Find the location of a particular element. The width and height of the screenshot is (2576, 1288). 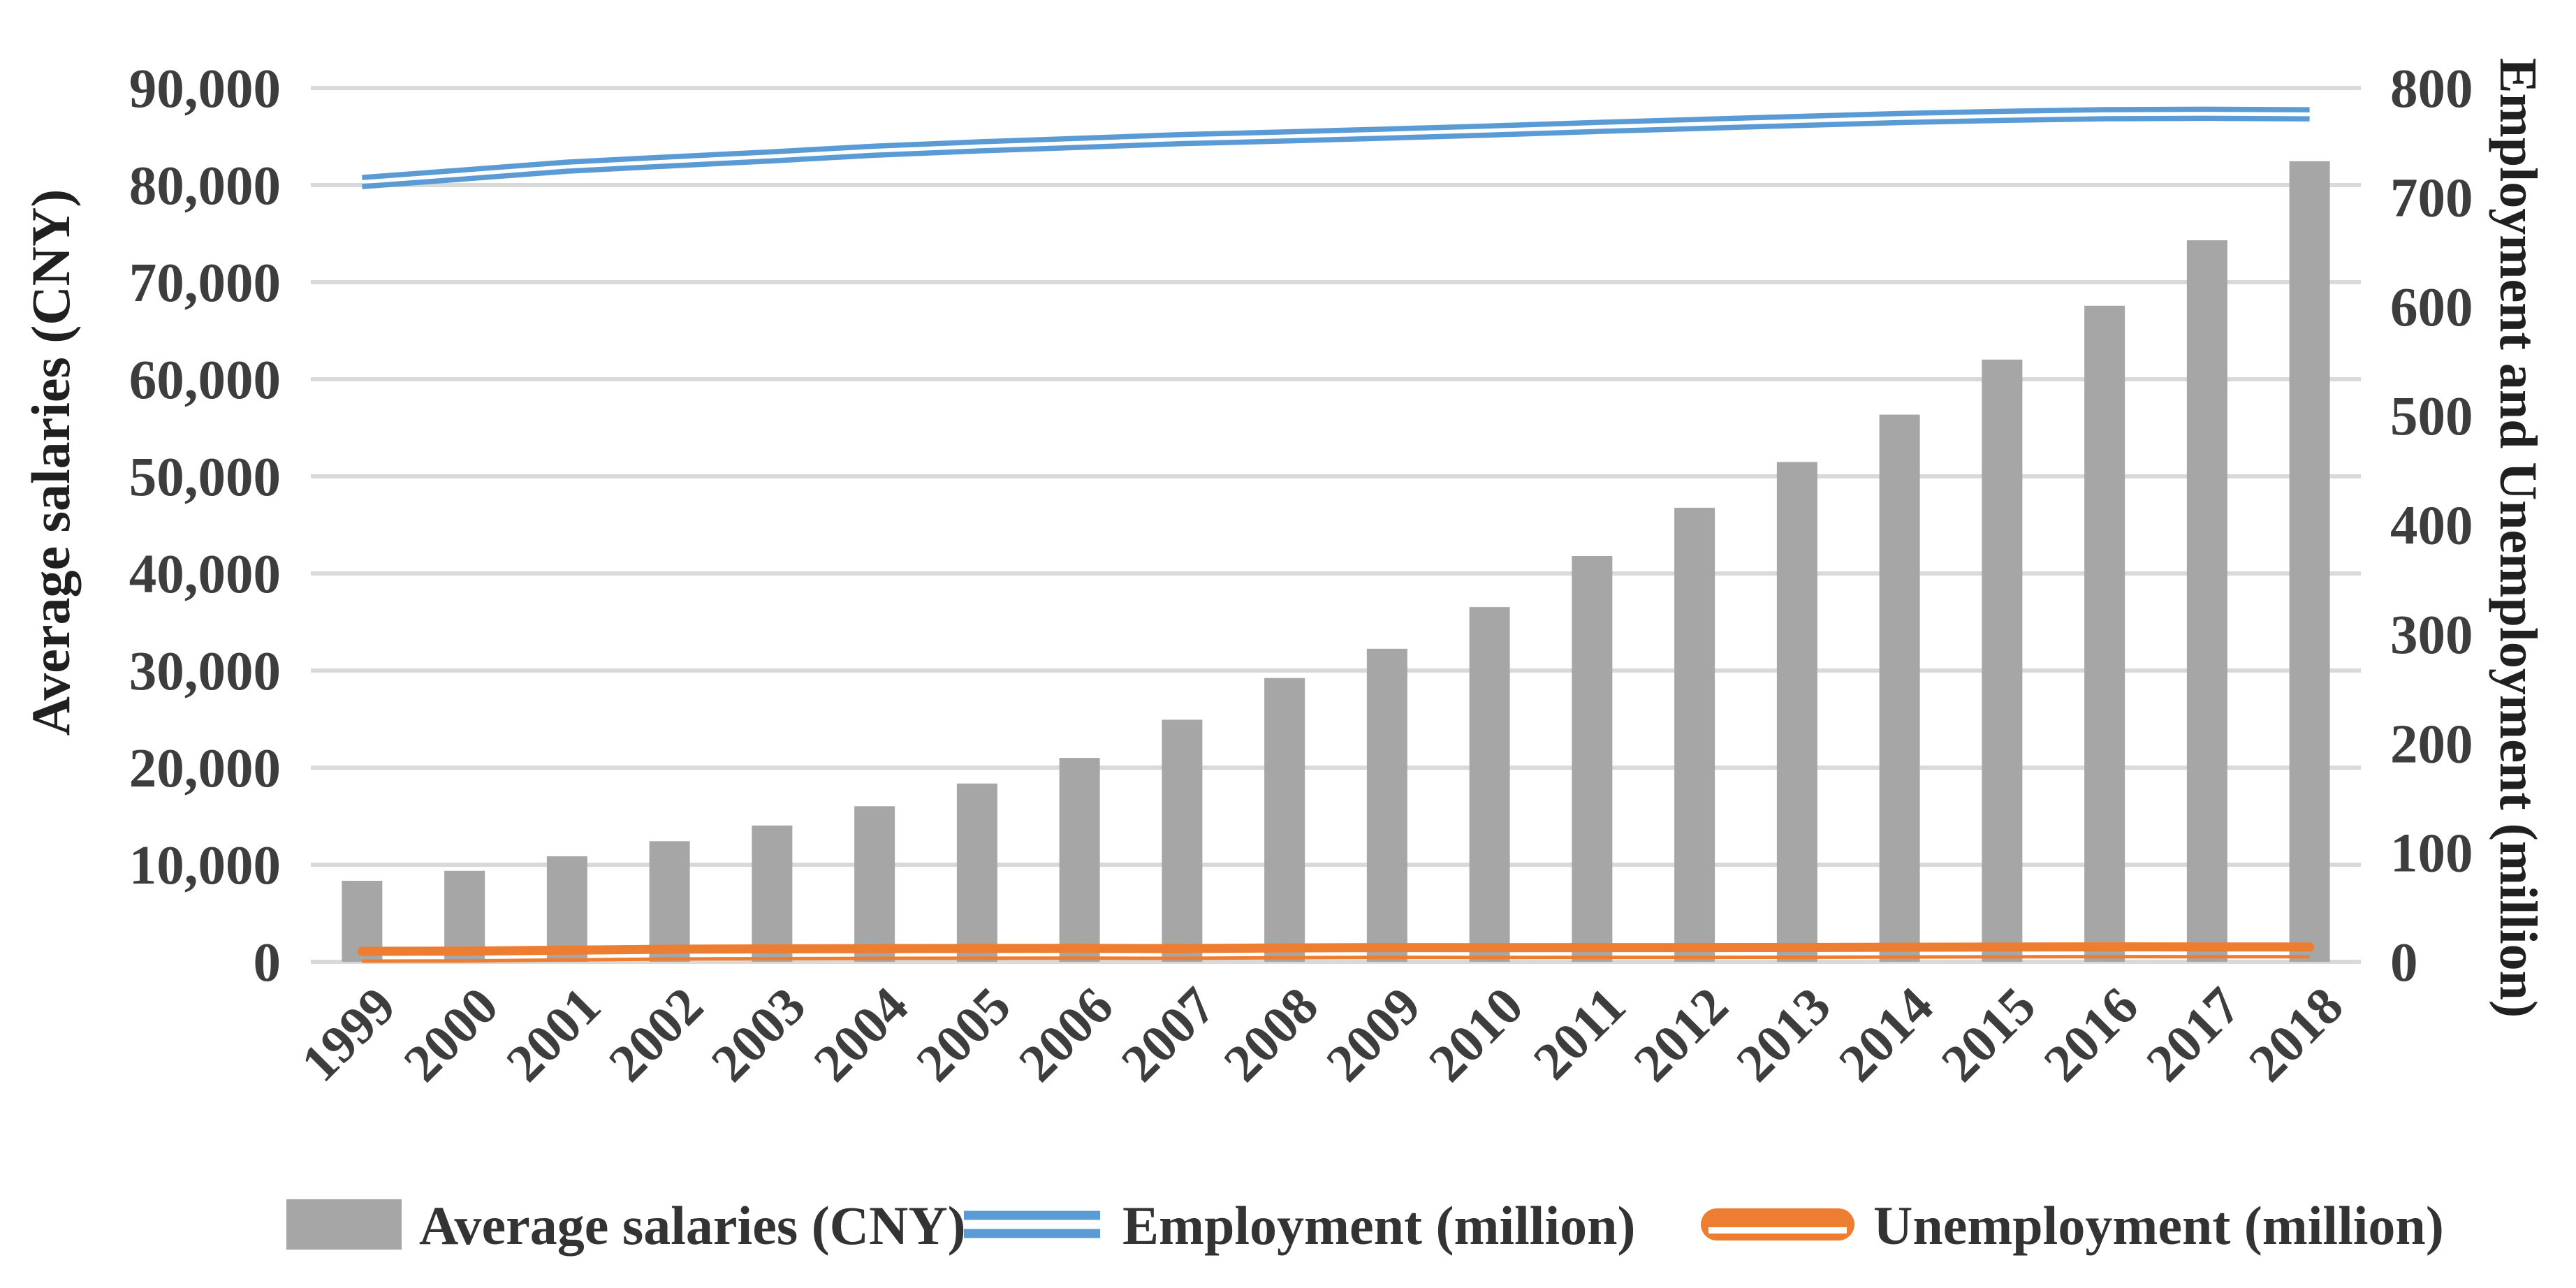

legend-label-average-salaries: Average salaries (CNY) is located at coordinates (692, 1225).